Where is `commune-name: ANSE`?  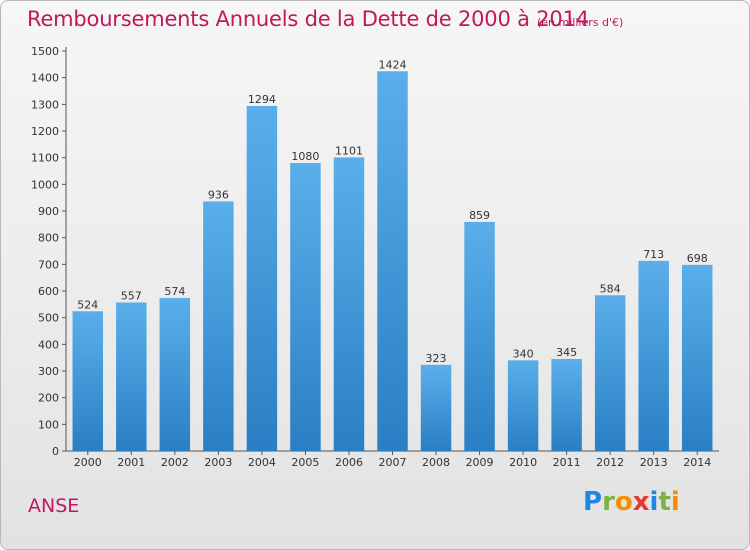
commune-name: ANSE is located at coordinates (54, 506).